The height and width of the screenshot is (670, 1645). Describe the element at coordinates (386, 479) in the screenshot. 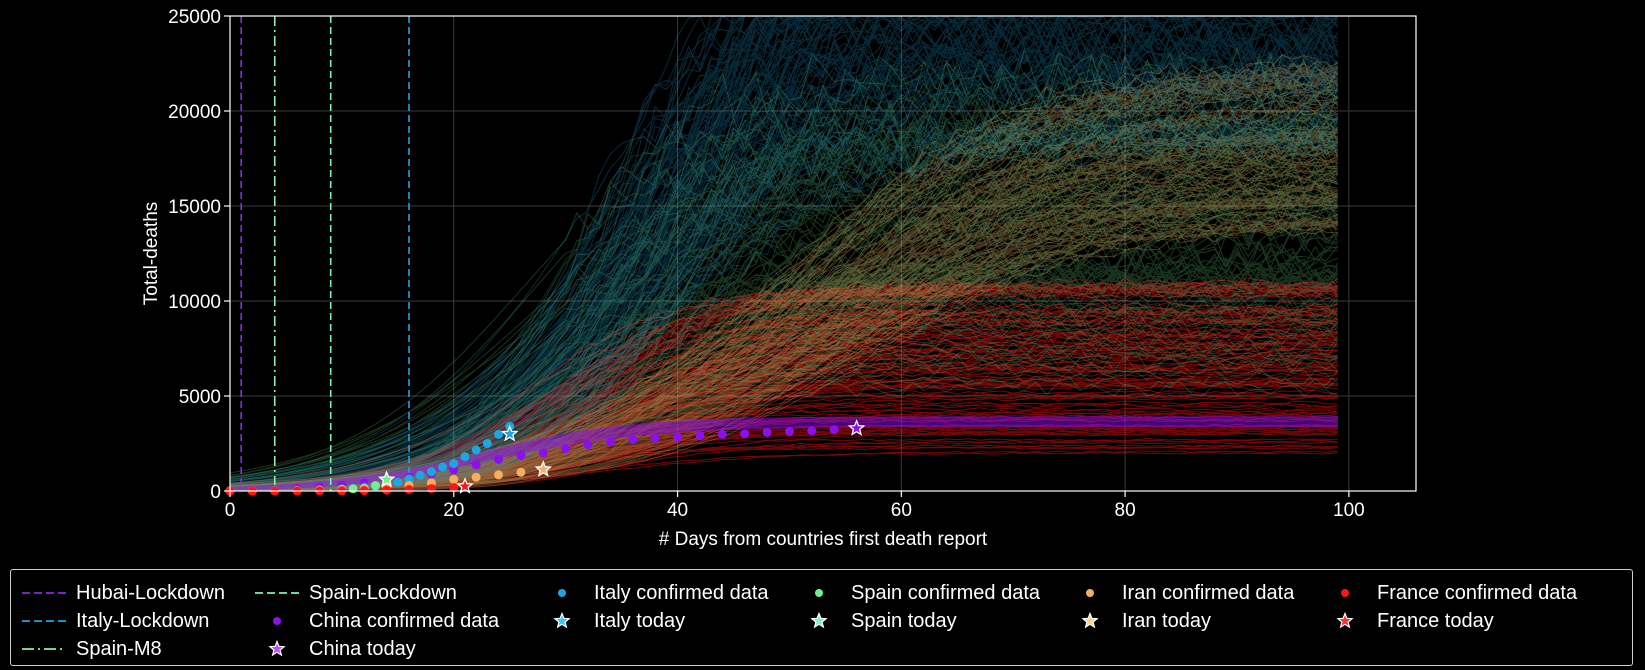

I see `today-star-spain` at that location.